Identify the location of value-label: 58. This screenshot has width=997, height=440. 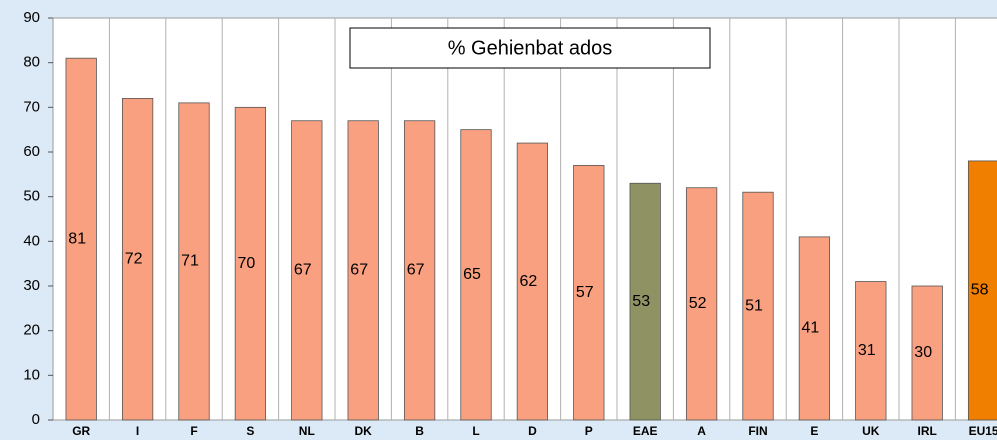
(980, 290).